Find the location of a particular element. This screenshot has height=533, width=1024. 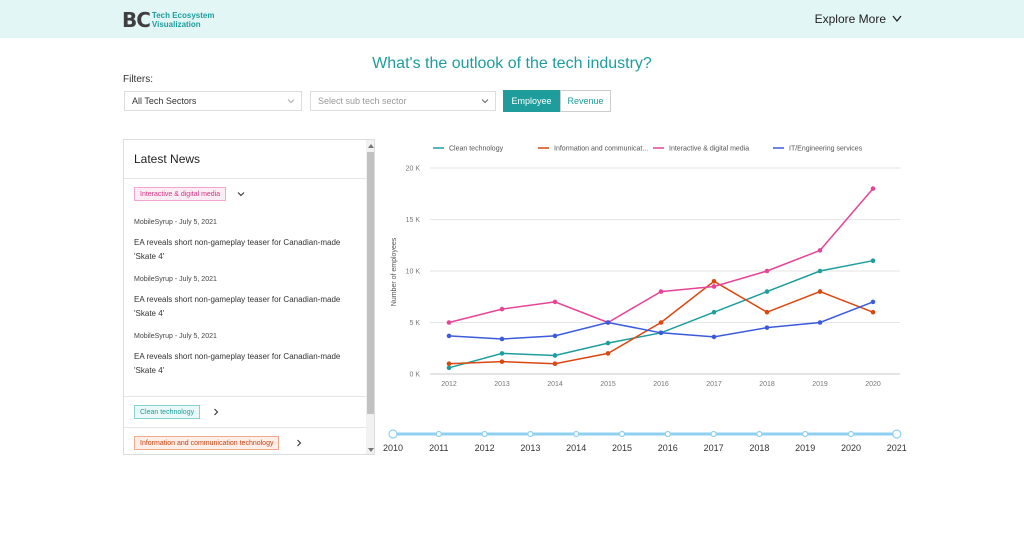

logo: BC Tech Ecosystem Visualization is located at coordinates (168, 20).